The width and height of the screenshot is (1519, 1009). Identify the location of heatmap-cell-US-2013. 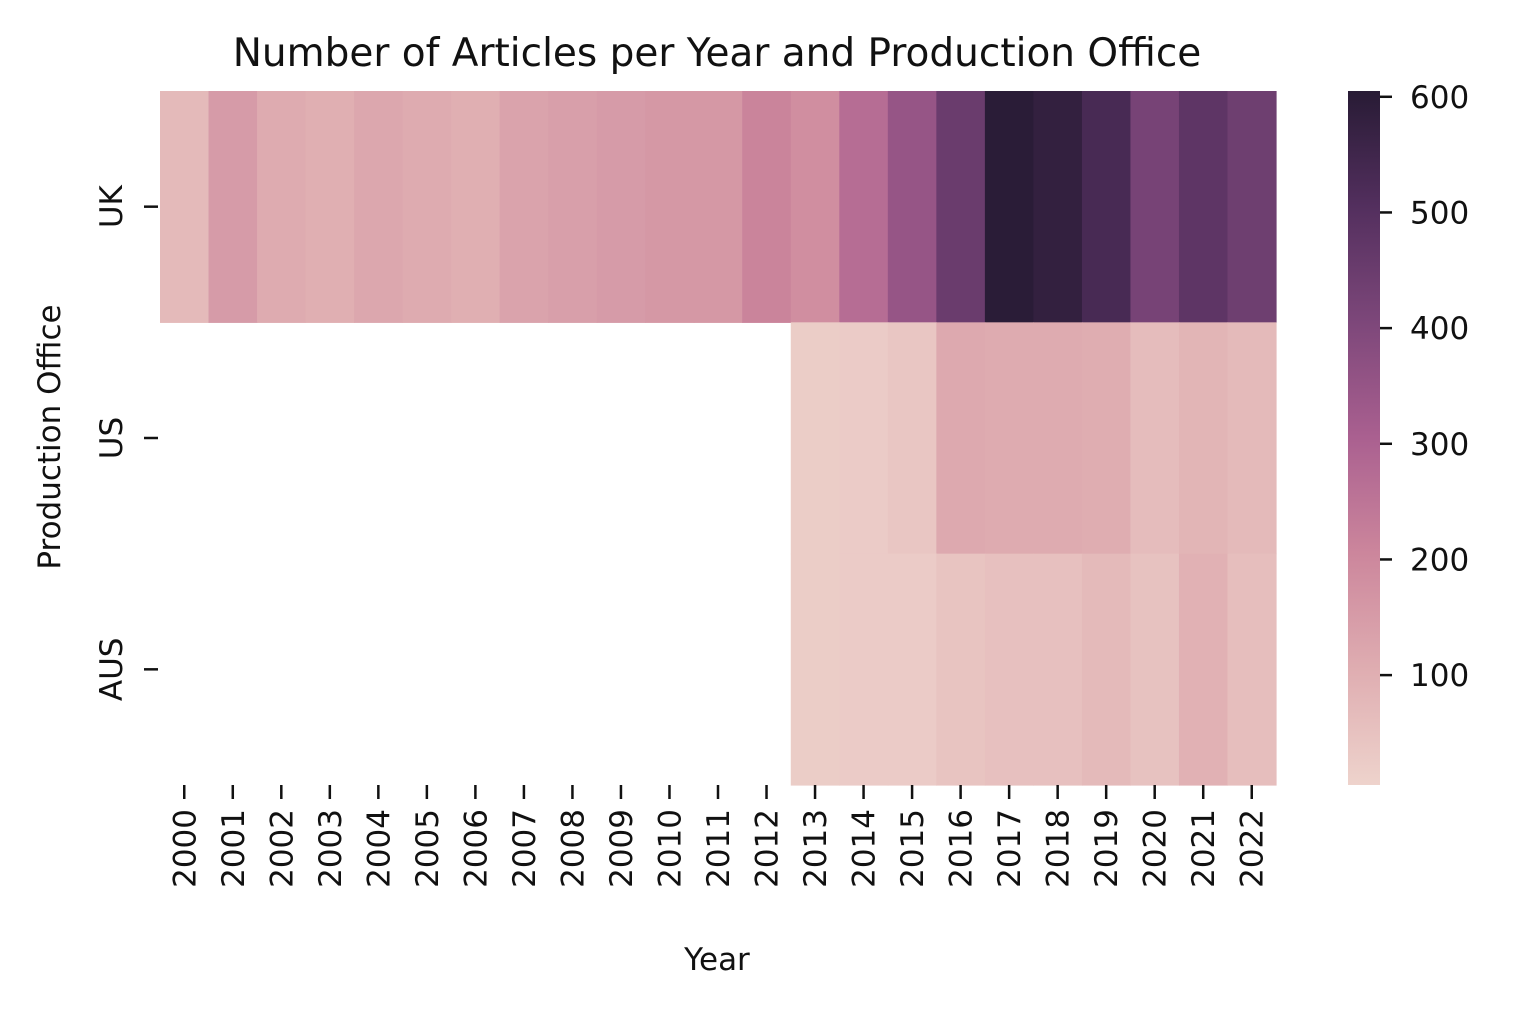
(815, 438).